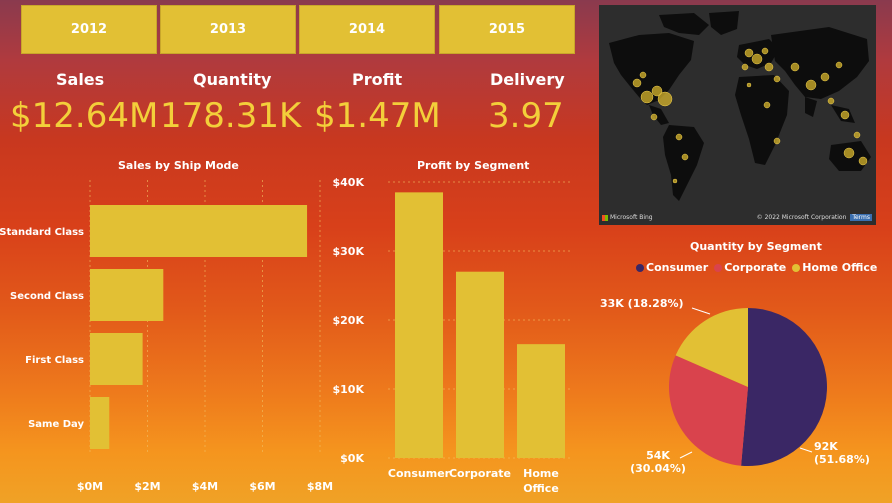  What do you see at coordinates (677, 267) in the screenshot?
I see `legend-consumer-label: Consumer` at bounding box center [677, 267].